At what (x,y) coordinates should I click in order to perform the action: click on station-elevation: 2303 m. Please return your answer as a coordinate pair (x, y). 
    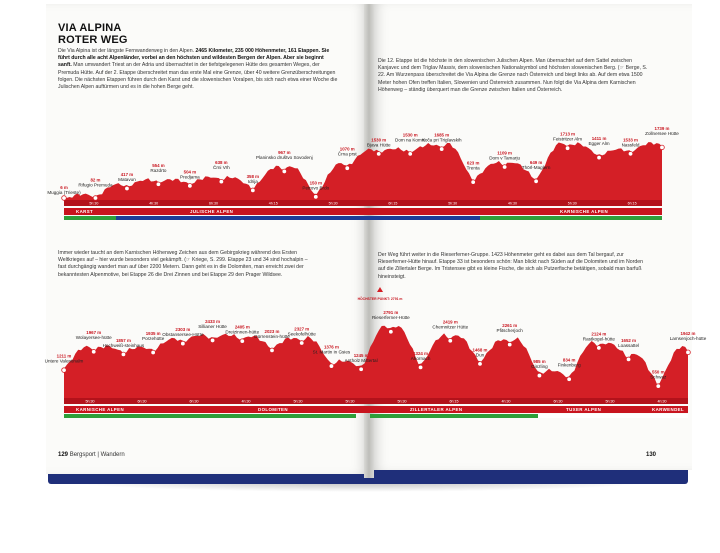
    Looking at the image, I should click on (182, 329).